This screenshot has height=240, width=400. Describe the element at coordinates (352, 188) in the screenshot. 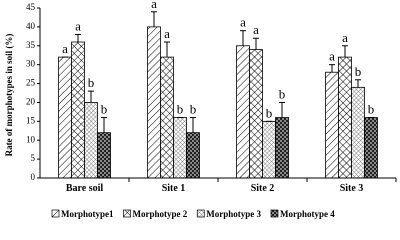

I see `x-tick-label: Site 3` at that location.